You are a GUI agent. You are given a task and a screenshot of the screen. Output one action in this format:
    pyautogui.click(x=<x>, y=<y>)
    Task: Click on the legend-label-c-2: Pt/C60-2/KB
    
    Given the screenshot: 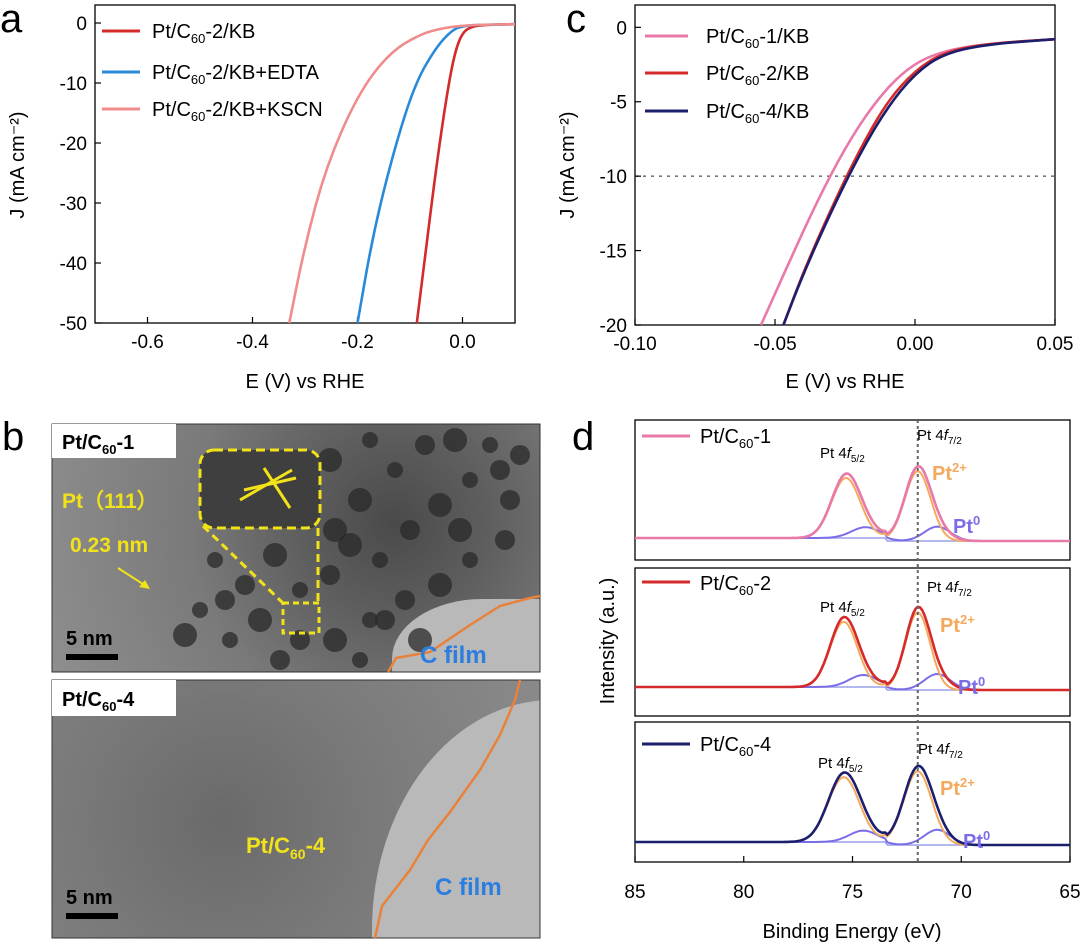 What is the action you would take?
    pyautogui.click(x=757, y=75)
    